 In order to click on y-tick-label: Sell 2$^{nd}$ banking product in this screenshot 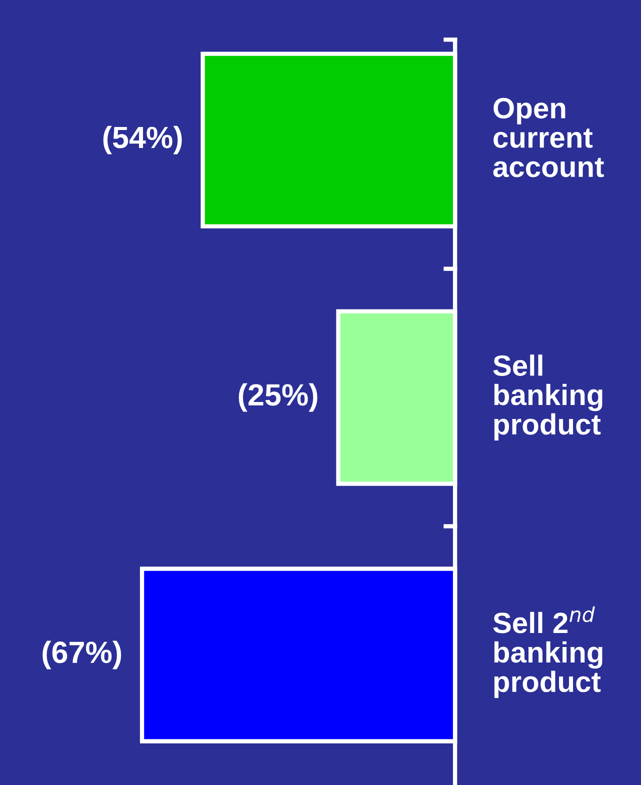, I will do `click(547, 652)`.